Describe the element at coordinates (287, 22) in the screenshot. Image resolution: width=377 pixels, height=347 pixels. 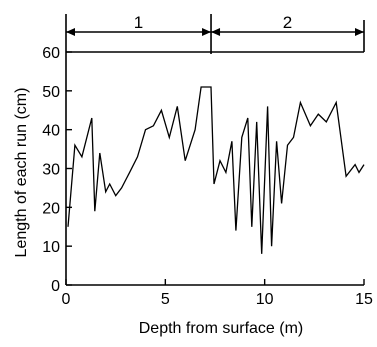
I see `zone-label: 2` at that location.